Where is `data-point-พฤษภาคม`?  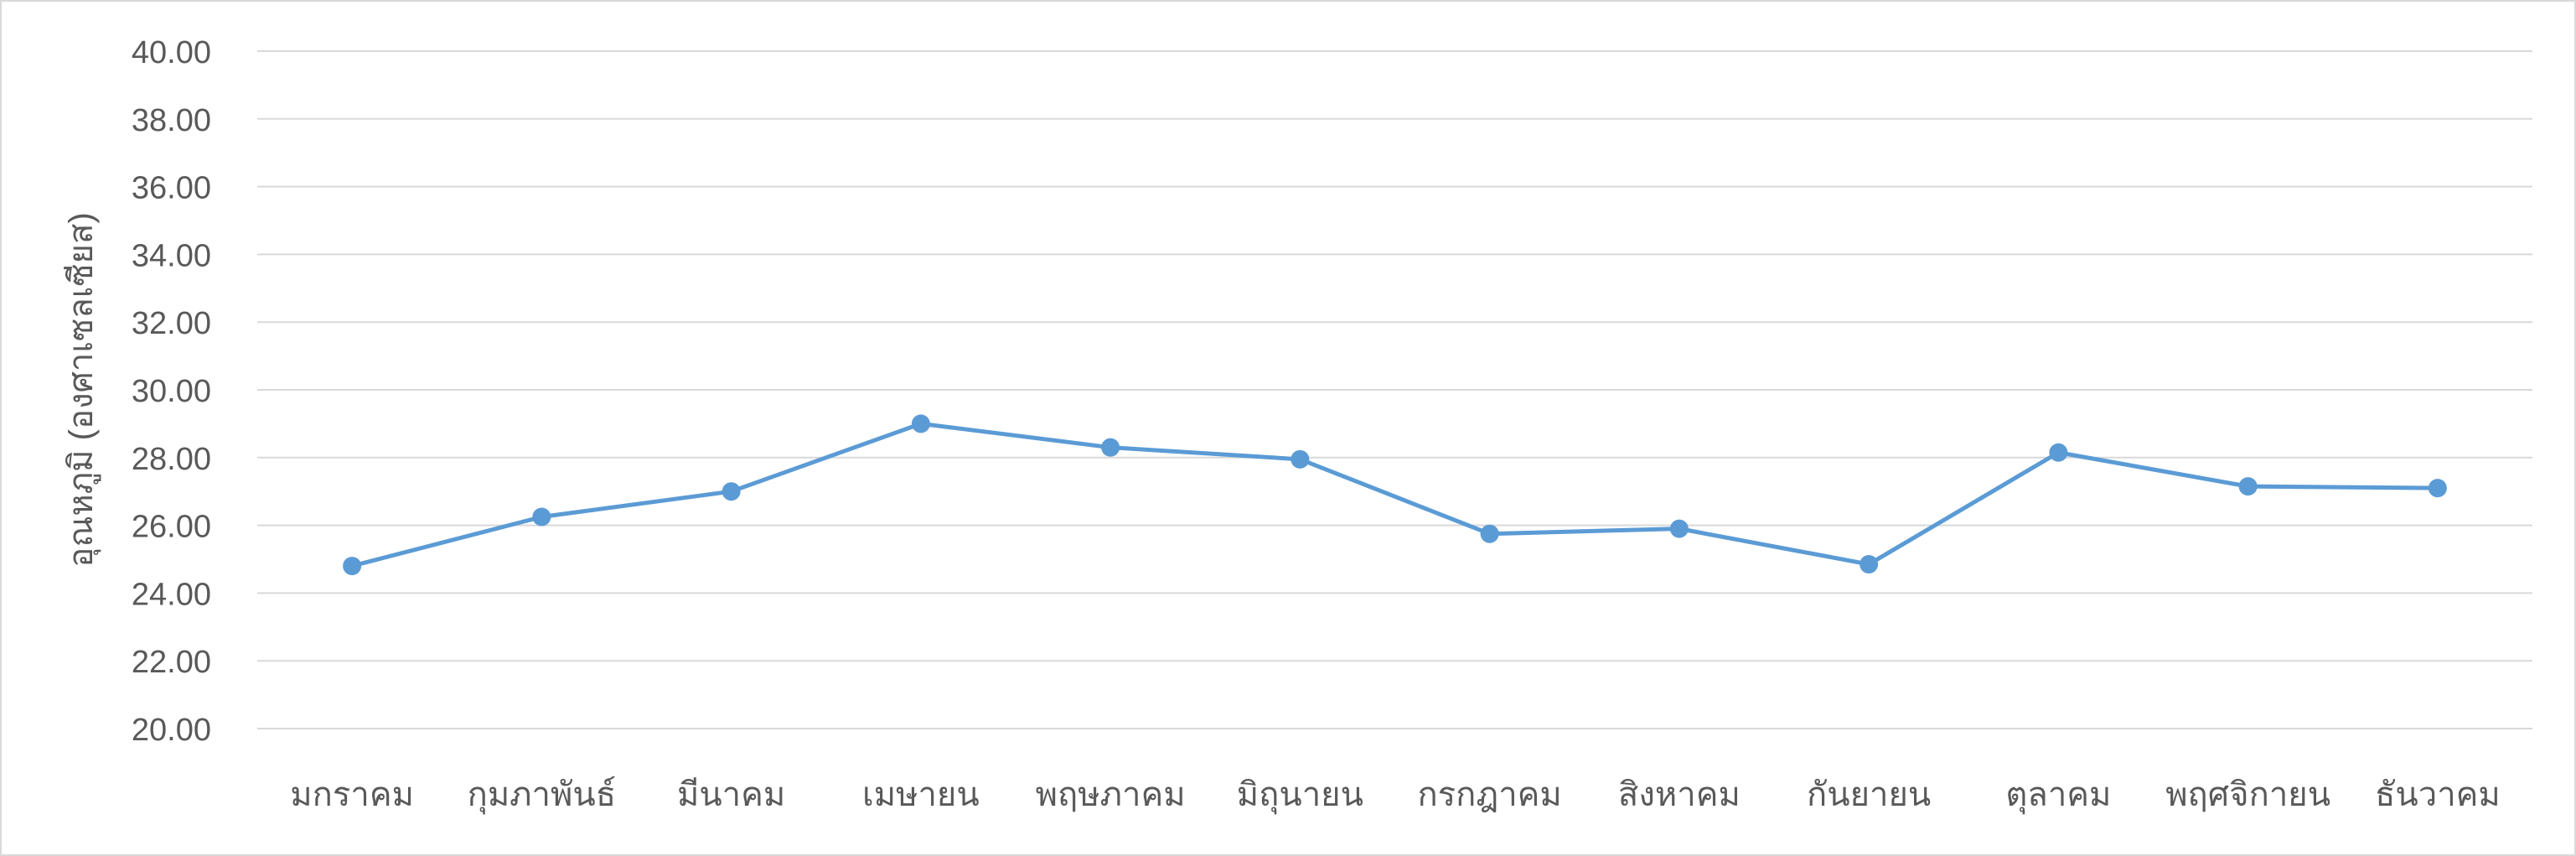 data-point-พฤษภาคม is located at coordinates (1110, 448).